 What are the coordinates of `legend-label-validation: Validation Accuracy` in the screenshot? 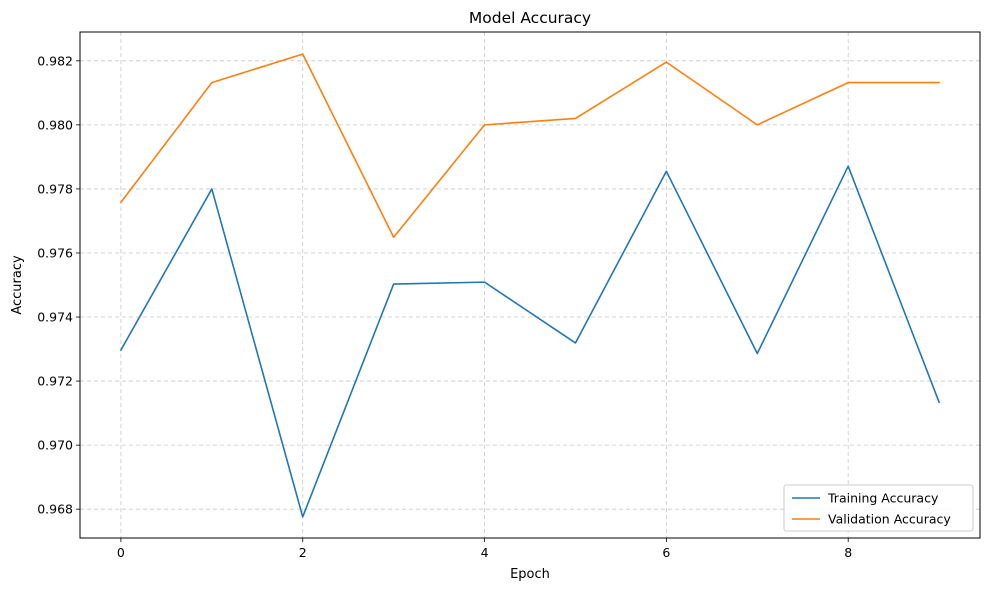 It's located at (889, 519).